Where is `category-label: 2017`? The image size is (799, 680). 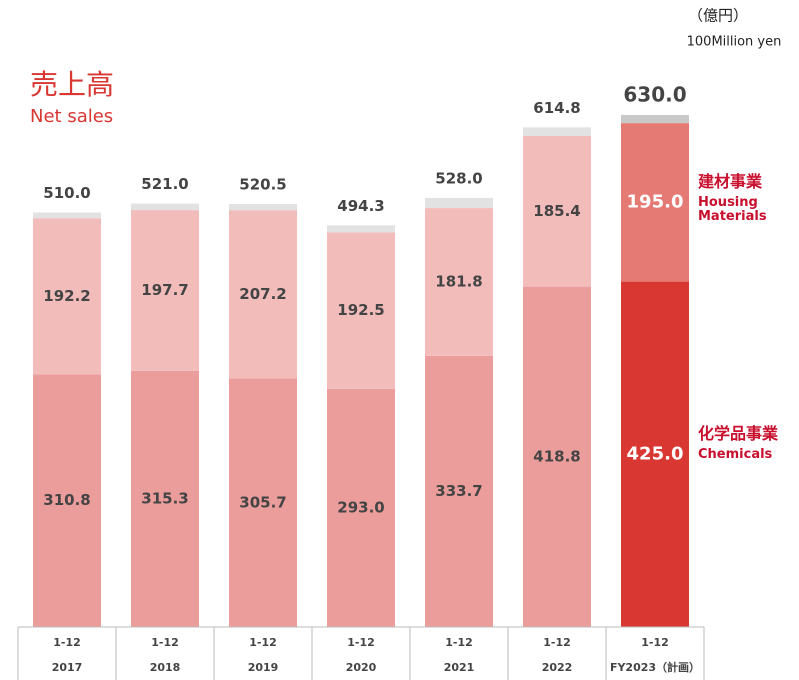 category-label: 2017 is located at coordinates (67, 667).